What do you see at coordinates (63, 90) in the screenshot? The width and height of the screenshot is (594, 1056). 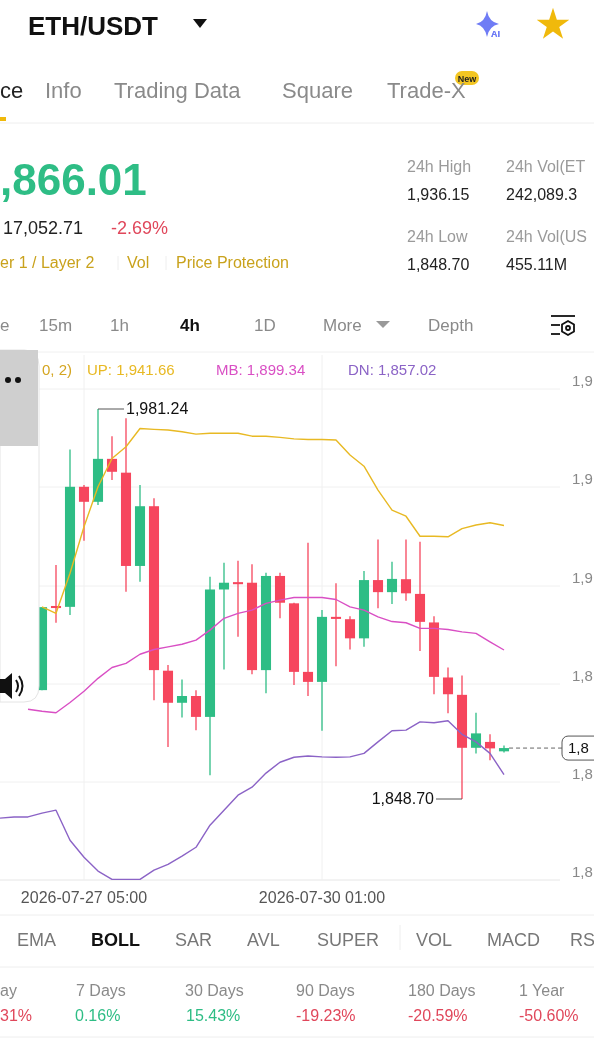 I see `text: Info` at bounding box center [63, 90].